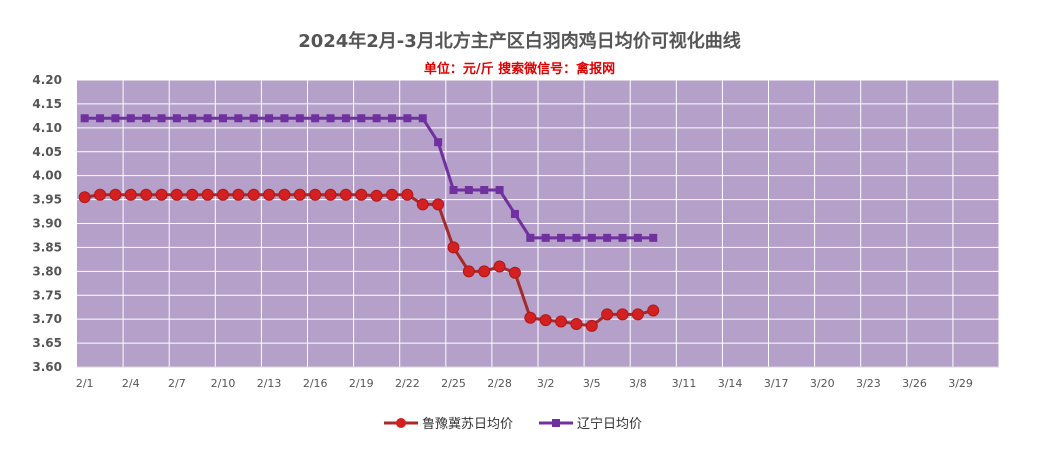  What do you see at coordinates (730, 383) in the screenshot?
I see `x-tick-label: 3/14` at bounding box center [730, 383].